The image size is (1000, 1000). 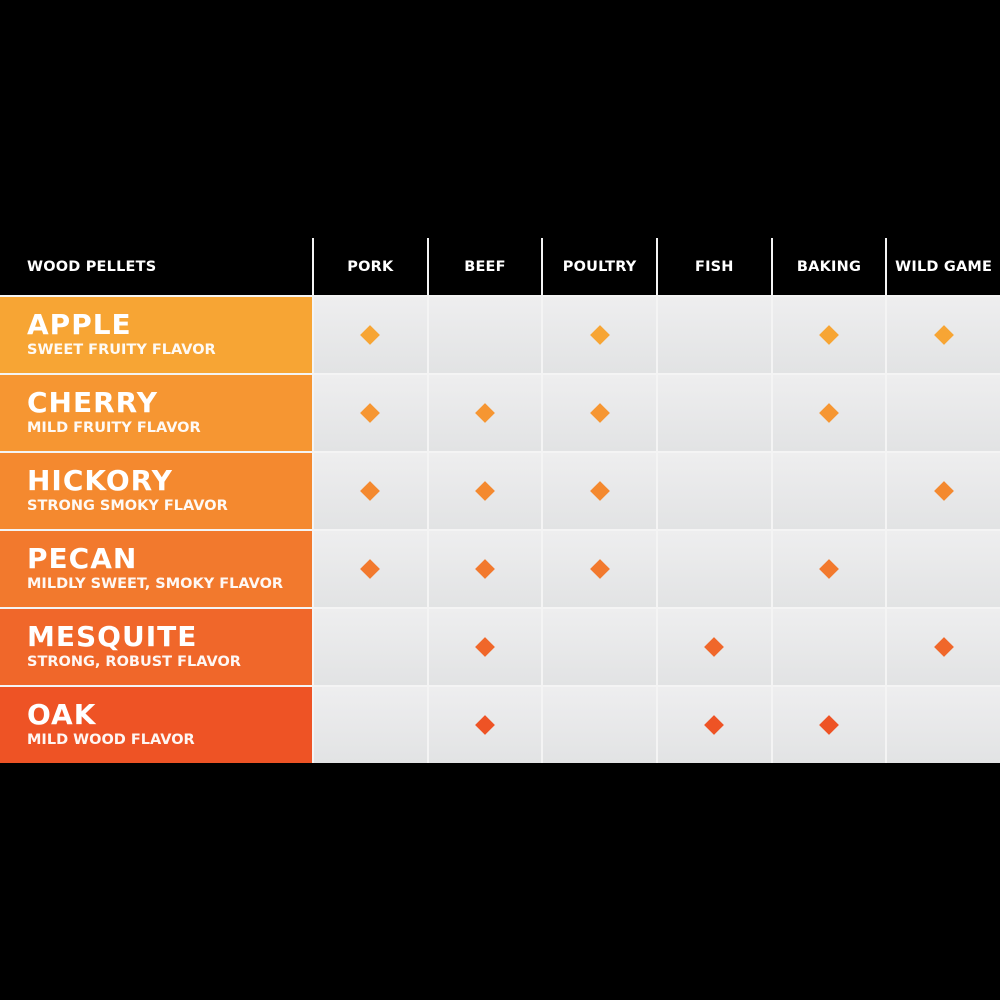 What do you see at coordinates (127, 506) in the screenshot?
I see `wood-description: STRONG SMOKY FLAVOR` at bounding box center [127, 506].